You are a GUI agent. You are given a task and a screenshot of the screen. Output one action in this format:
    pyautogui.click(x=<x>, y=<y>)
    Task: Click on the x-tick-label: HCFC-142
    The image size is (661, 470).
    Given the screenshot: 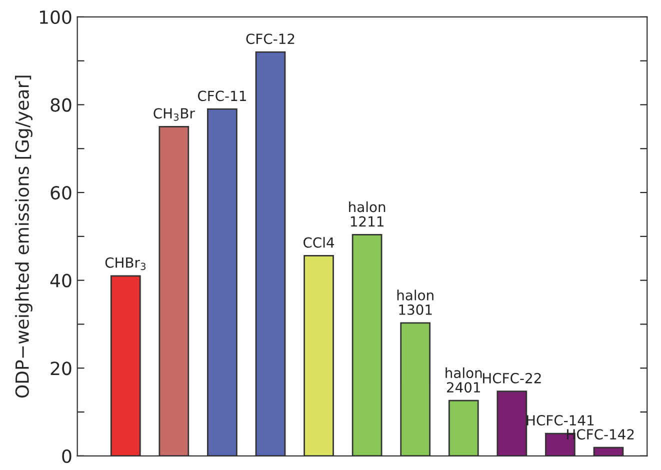 What is the action you would take?
    pyautogui.click(x=600, y=434)
    